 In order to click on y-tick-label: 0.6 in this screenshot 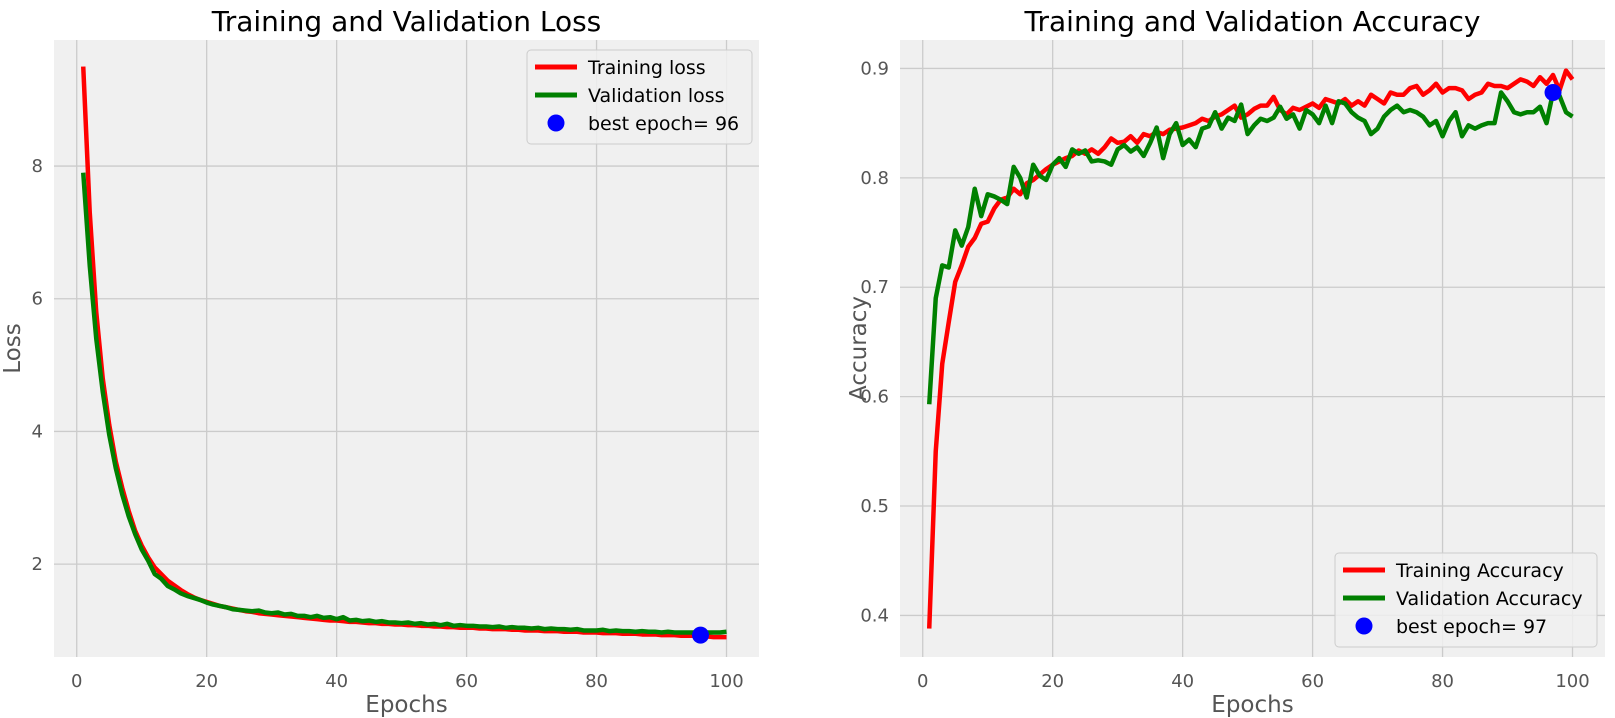, I will do `click(874, 397)`.